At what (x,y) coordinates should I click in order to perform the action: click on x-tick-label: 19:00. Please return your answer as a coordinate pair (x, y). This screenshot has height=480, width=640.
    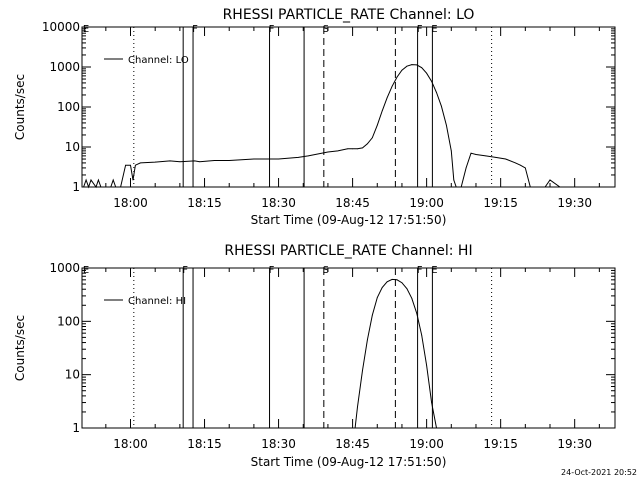
    Looking at the image, I should click on (426, 444).